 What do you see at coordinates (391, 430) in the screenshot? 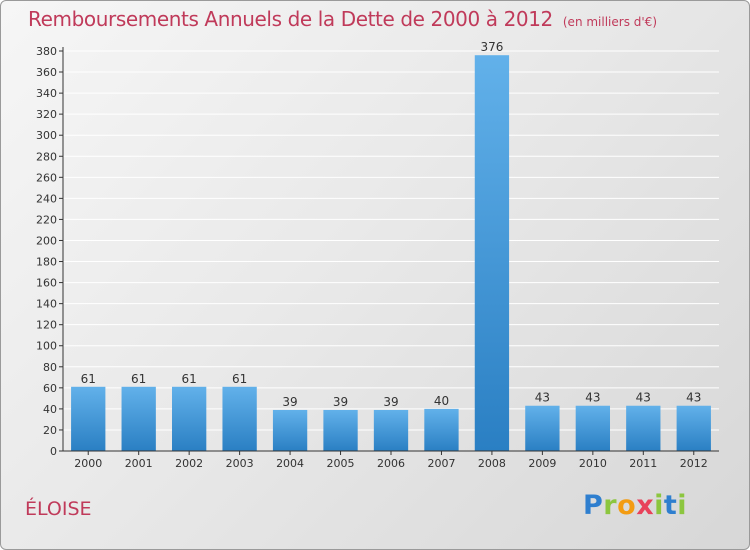
I see `bar-2006` at bounding box center [391, 430].